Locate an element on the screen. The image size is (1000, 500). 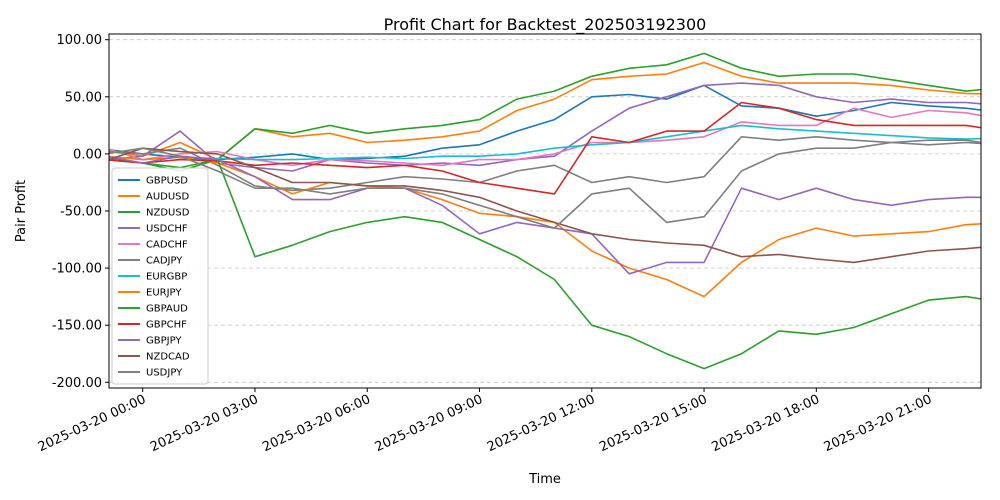
x-tick-label: 2025-03-20 06:00 is located at coordinates (316, 423).